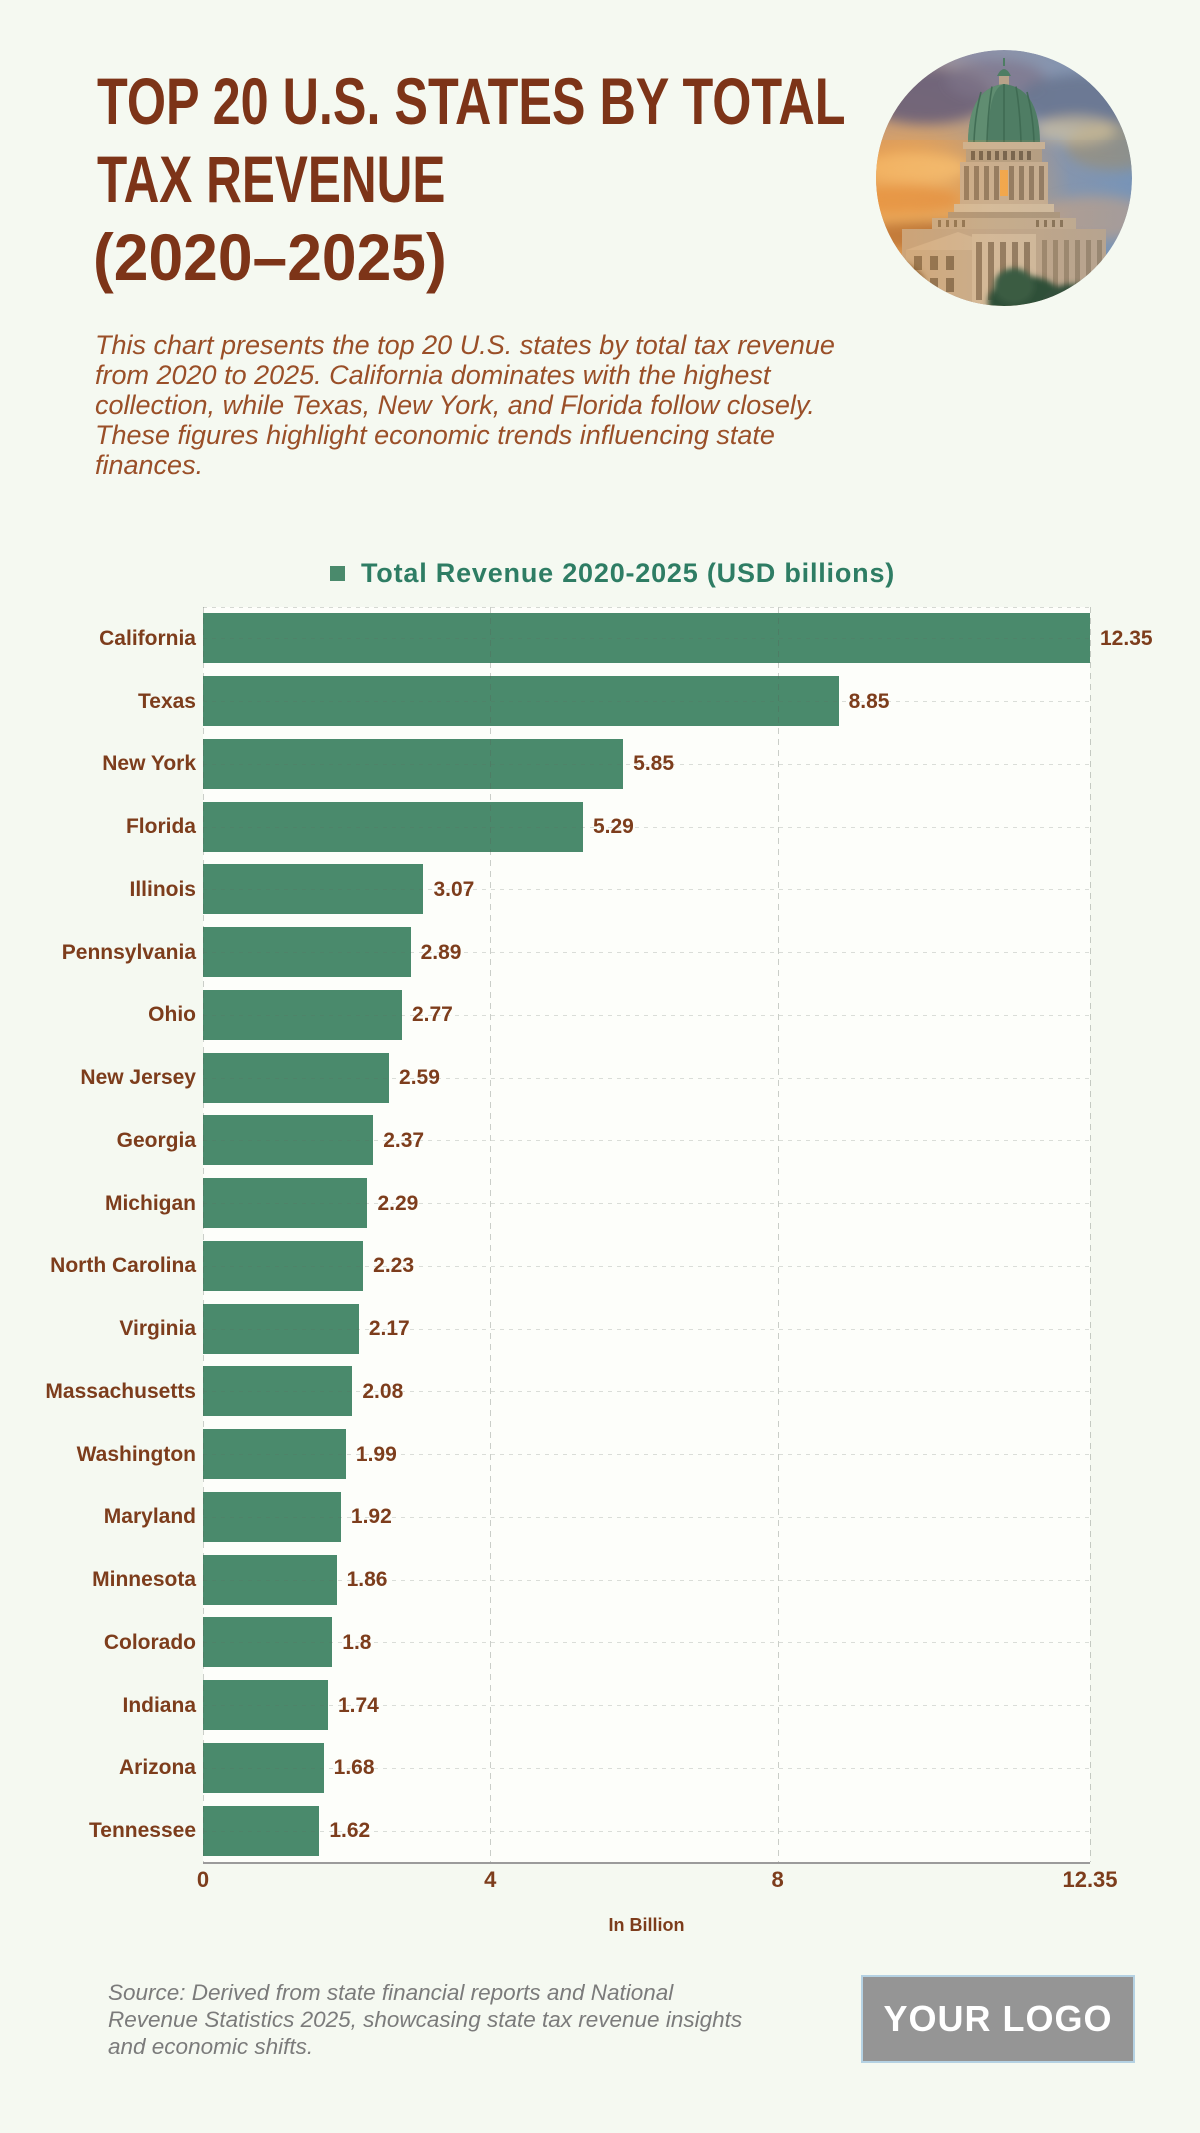 This screenshot has height=2133, width=1200. Describe the element at coordinates (654, 764) in the screenshot. I see `value-label: 5.85` at that location.